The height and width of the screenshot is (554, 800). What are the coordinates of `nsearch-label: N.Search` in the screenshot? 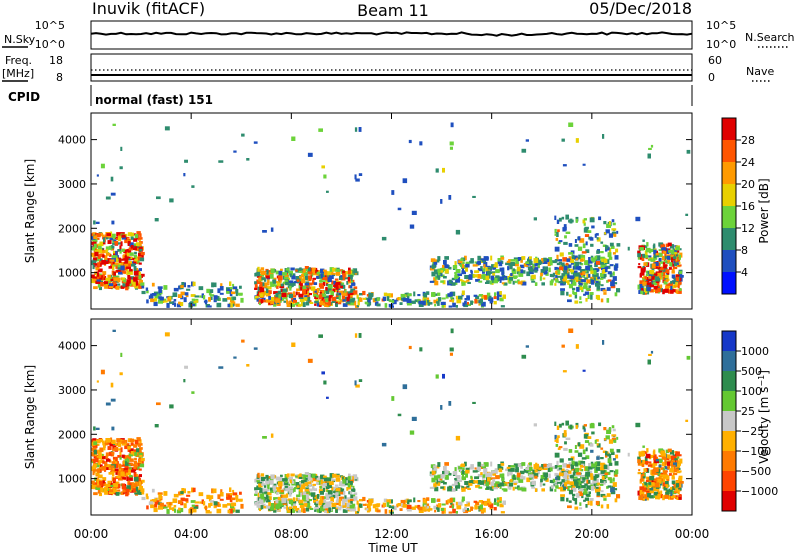 It's located at (770, 37).